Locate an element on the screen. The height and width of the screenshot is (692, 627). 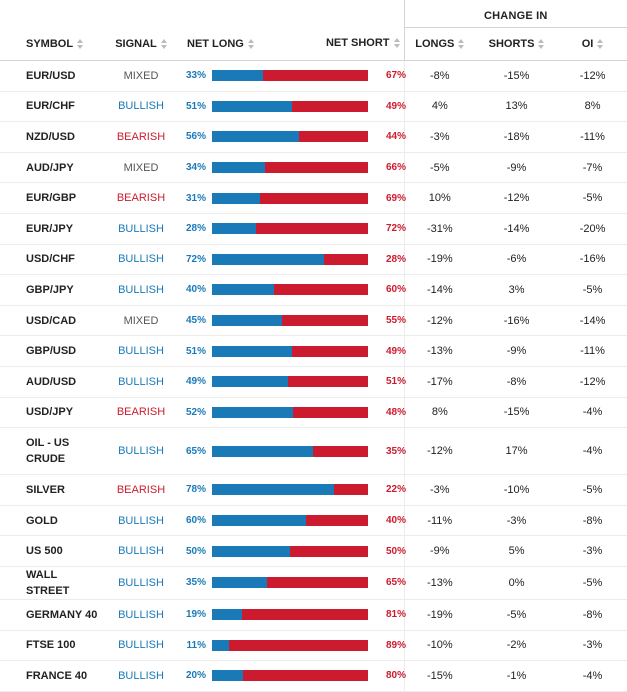
symbol-cell: FRANCE 40 is located at coordinates (50, 676).